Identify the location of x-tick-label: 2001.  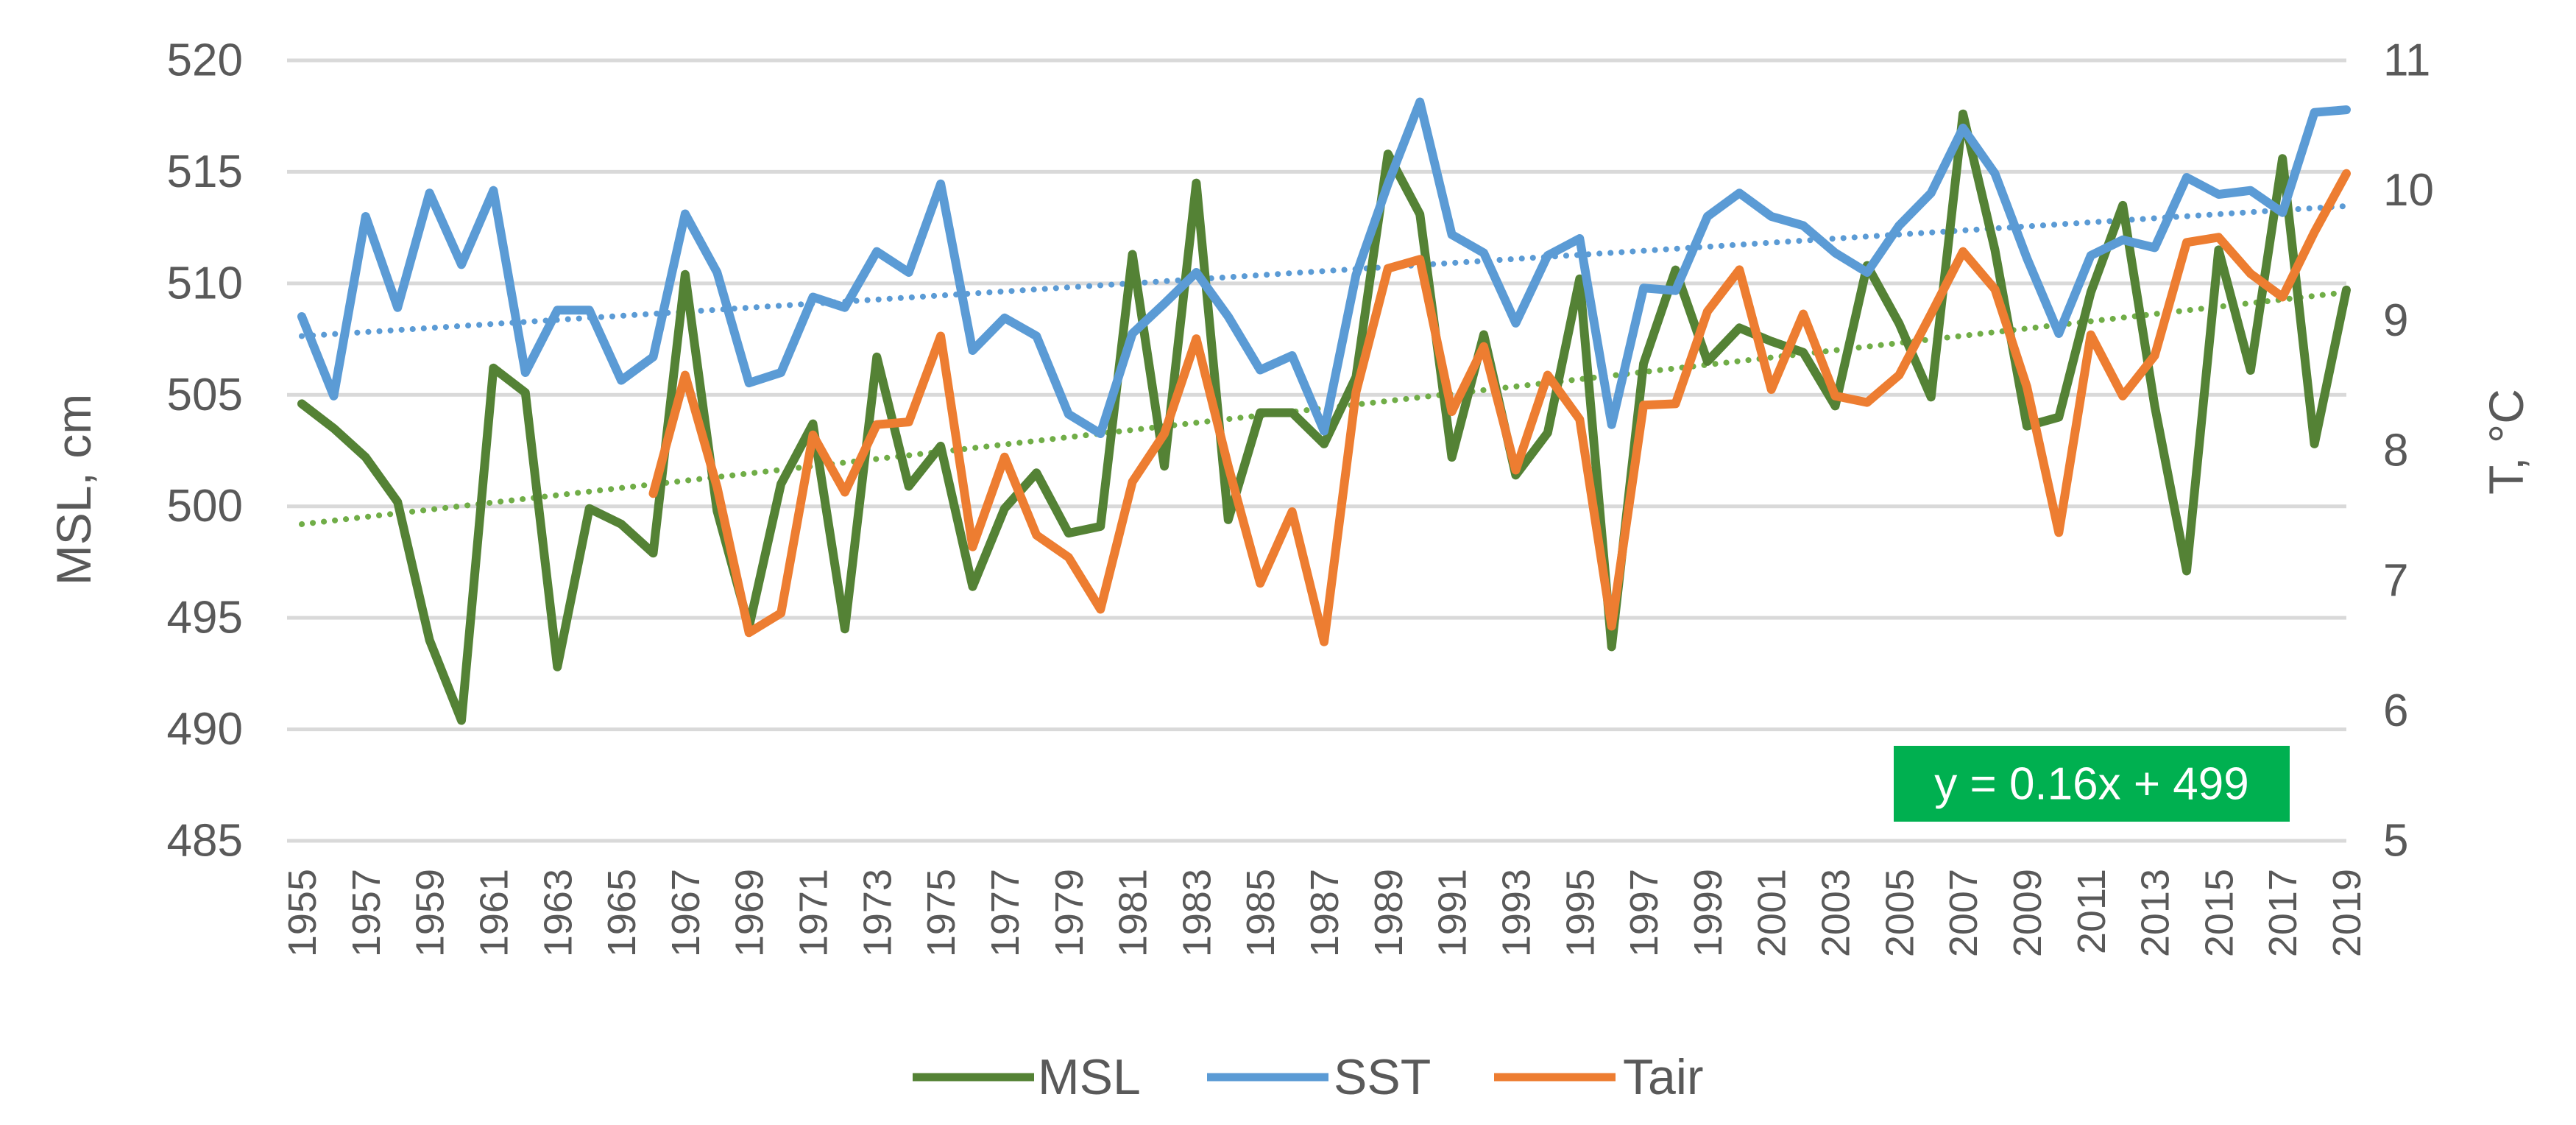
(1772, 913).